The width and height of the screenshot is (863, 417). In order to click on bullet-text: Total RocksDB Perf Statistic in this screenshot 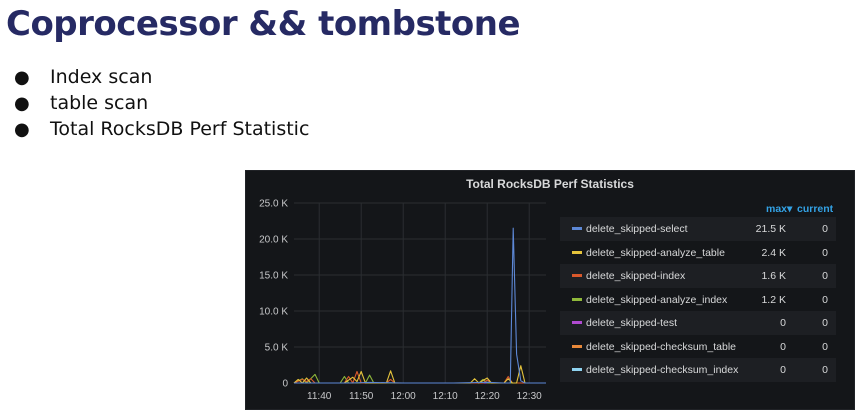, I will do `click(180, 129)`.